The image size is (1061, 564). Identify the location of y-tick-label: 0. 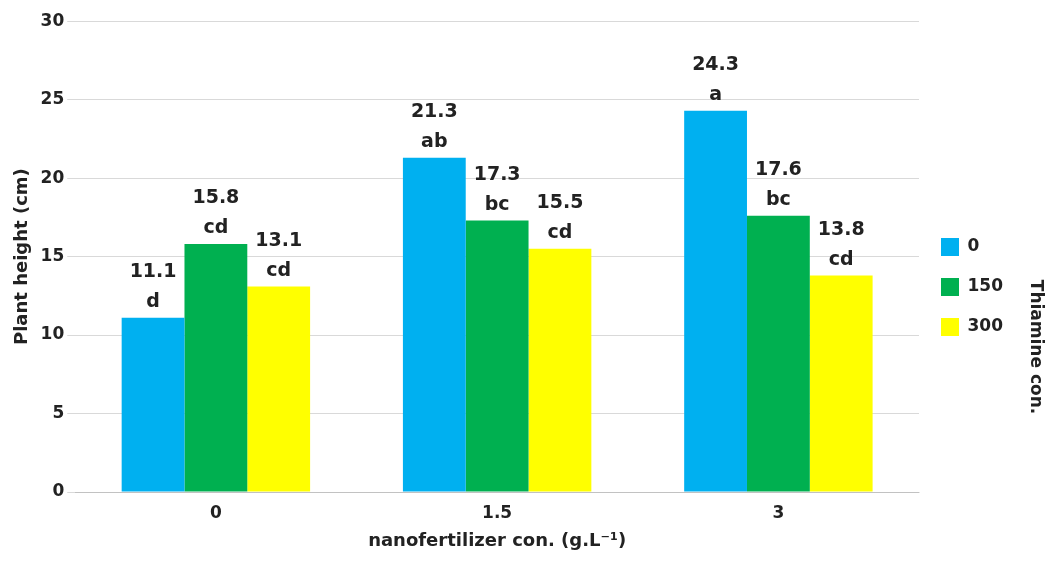
(58, 490).